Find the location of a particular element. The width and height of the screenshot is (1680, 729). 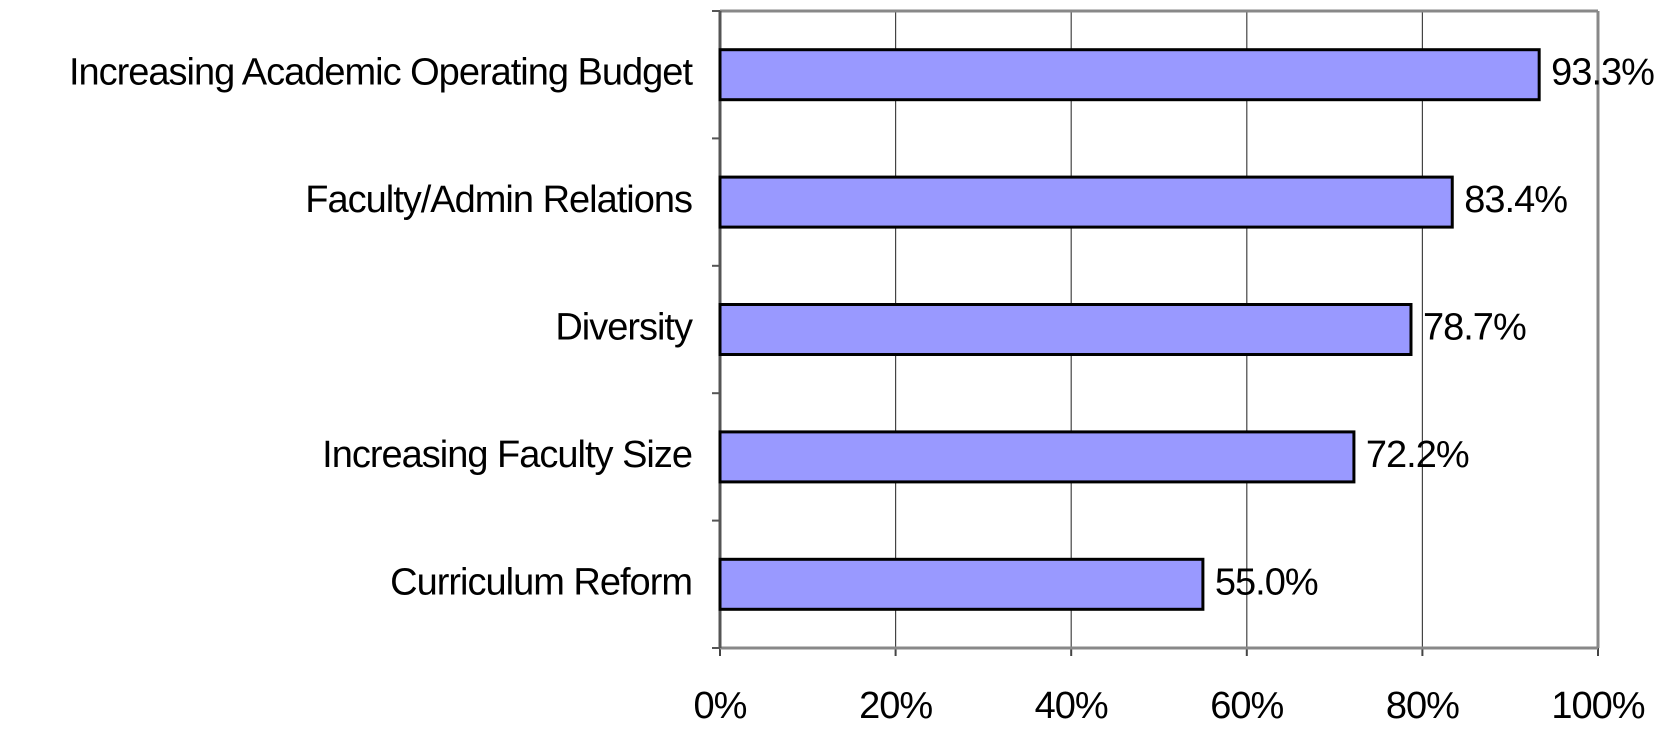

x-tick-label: 80% is located at coordinates (1422, 706).